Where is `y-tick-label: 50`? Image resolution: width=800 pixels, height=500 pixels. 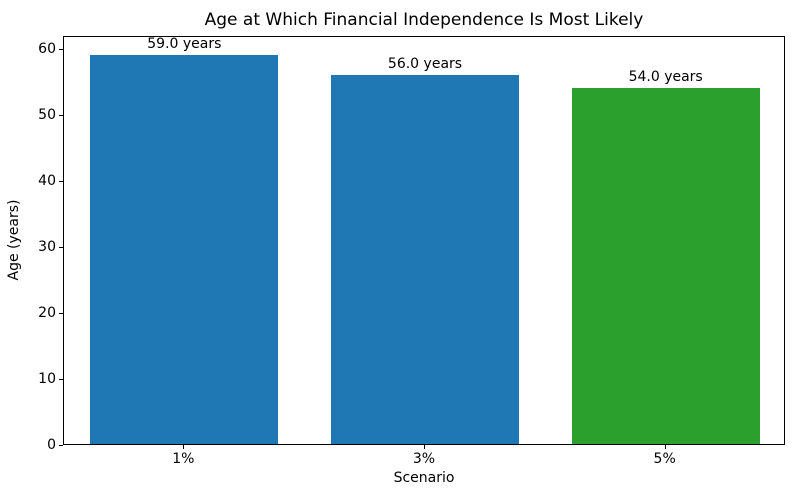 y-tick-label: 50 is located at coordinates (47, 115).